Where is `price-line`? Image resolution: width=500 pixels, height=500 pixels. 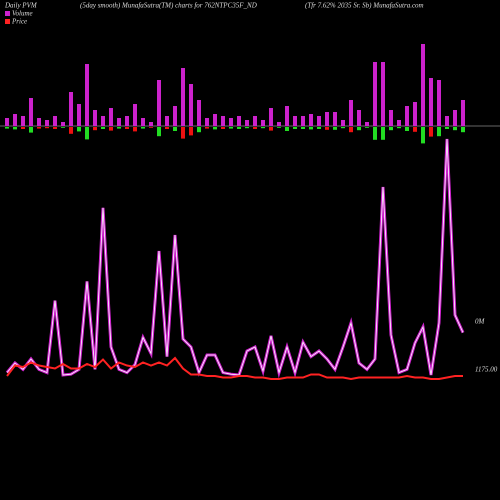
price-line is located at coordinates (234, 368).